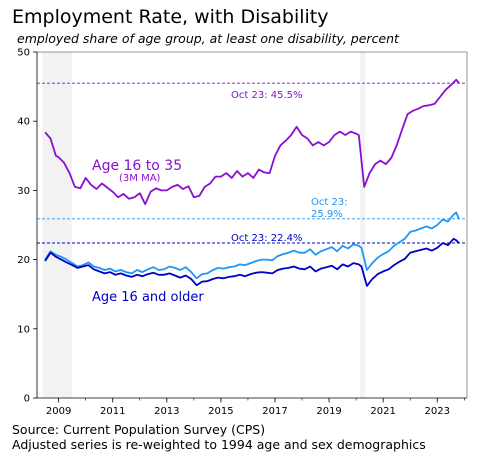 Image resolution: width=477 pixels, height=462 pixels. I want to click on x-tick-label-2013: 2013, so click(166, 411).